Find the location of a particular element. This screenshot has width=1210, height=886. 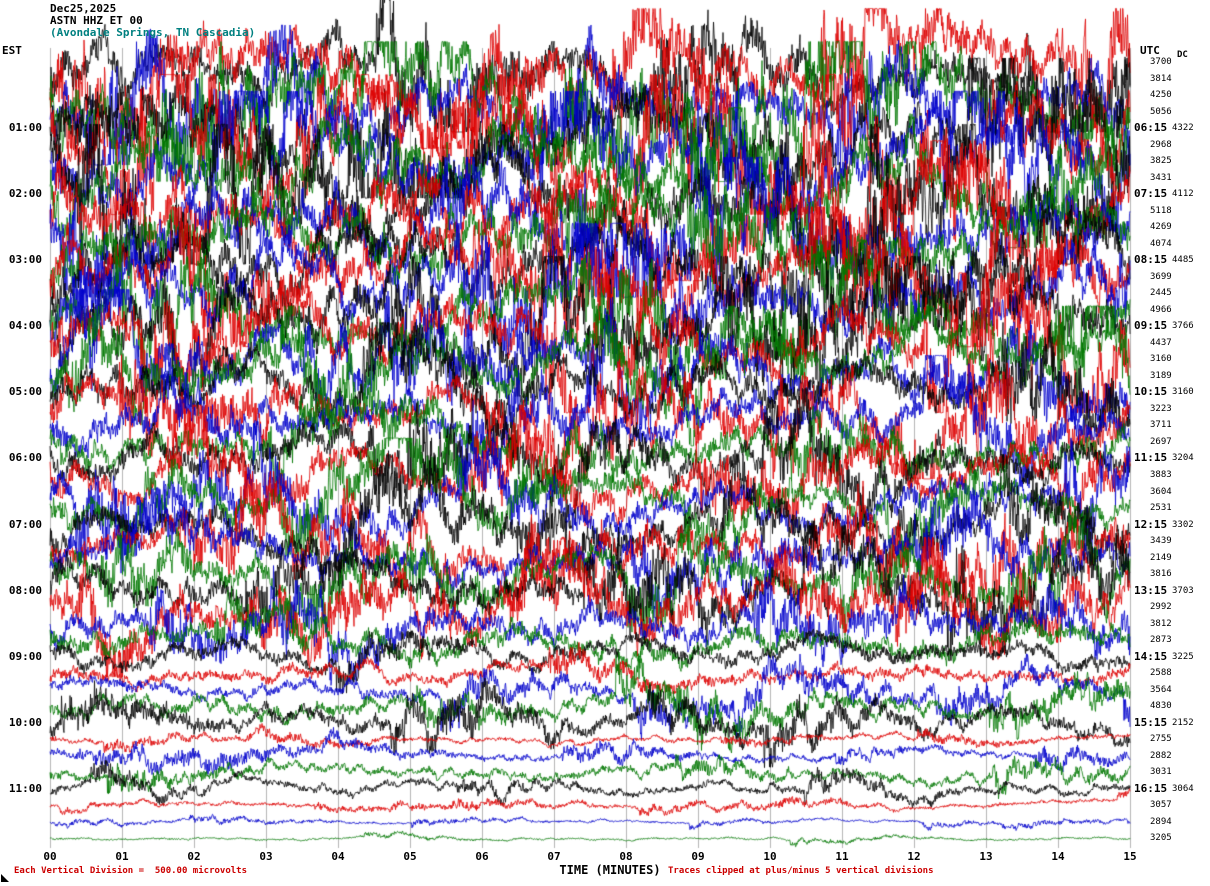

dc-value: 2588 is located at coordinates (1161, 673).